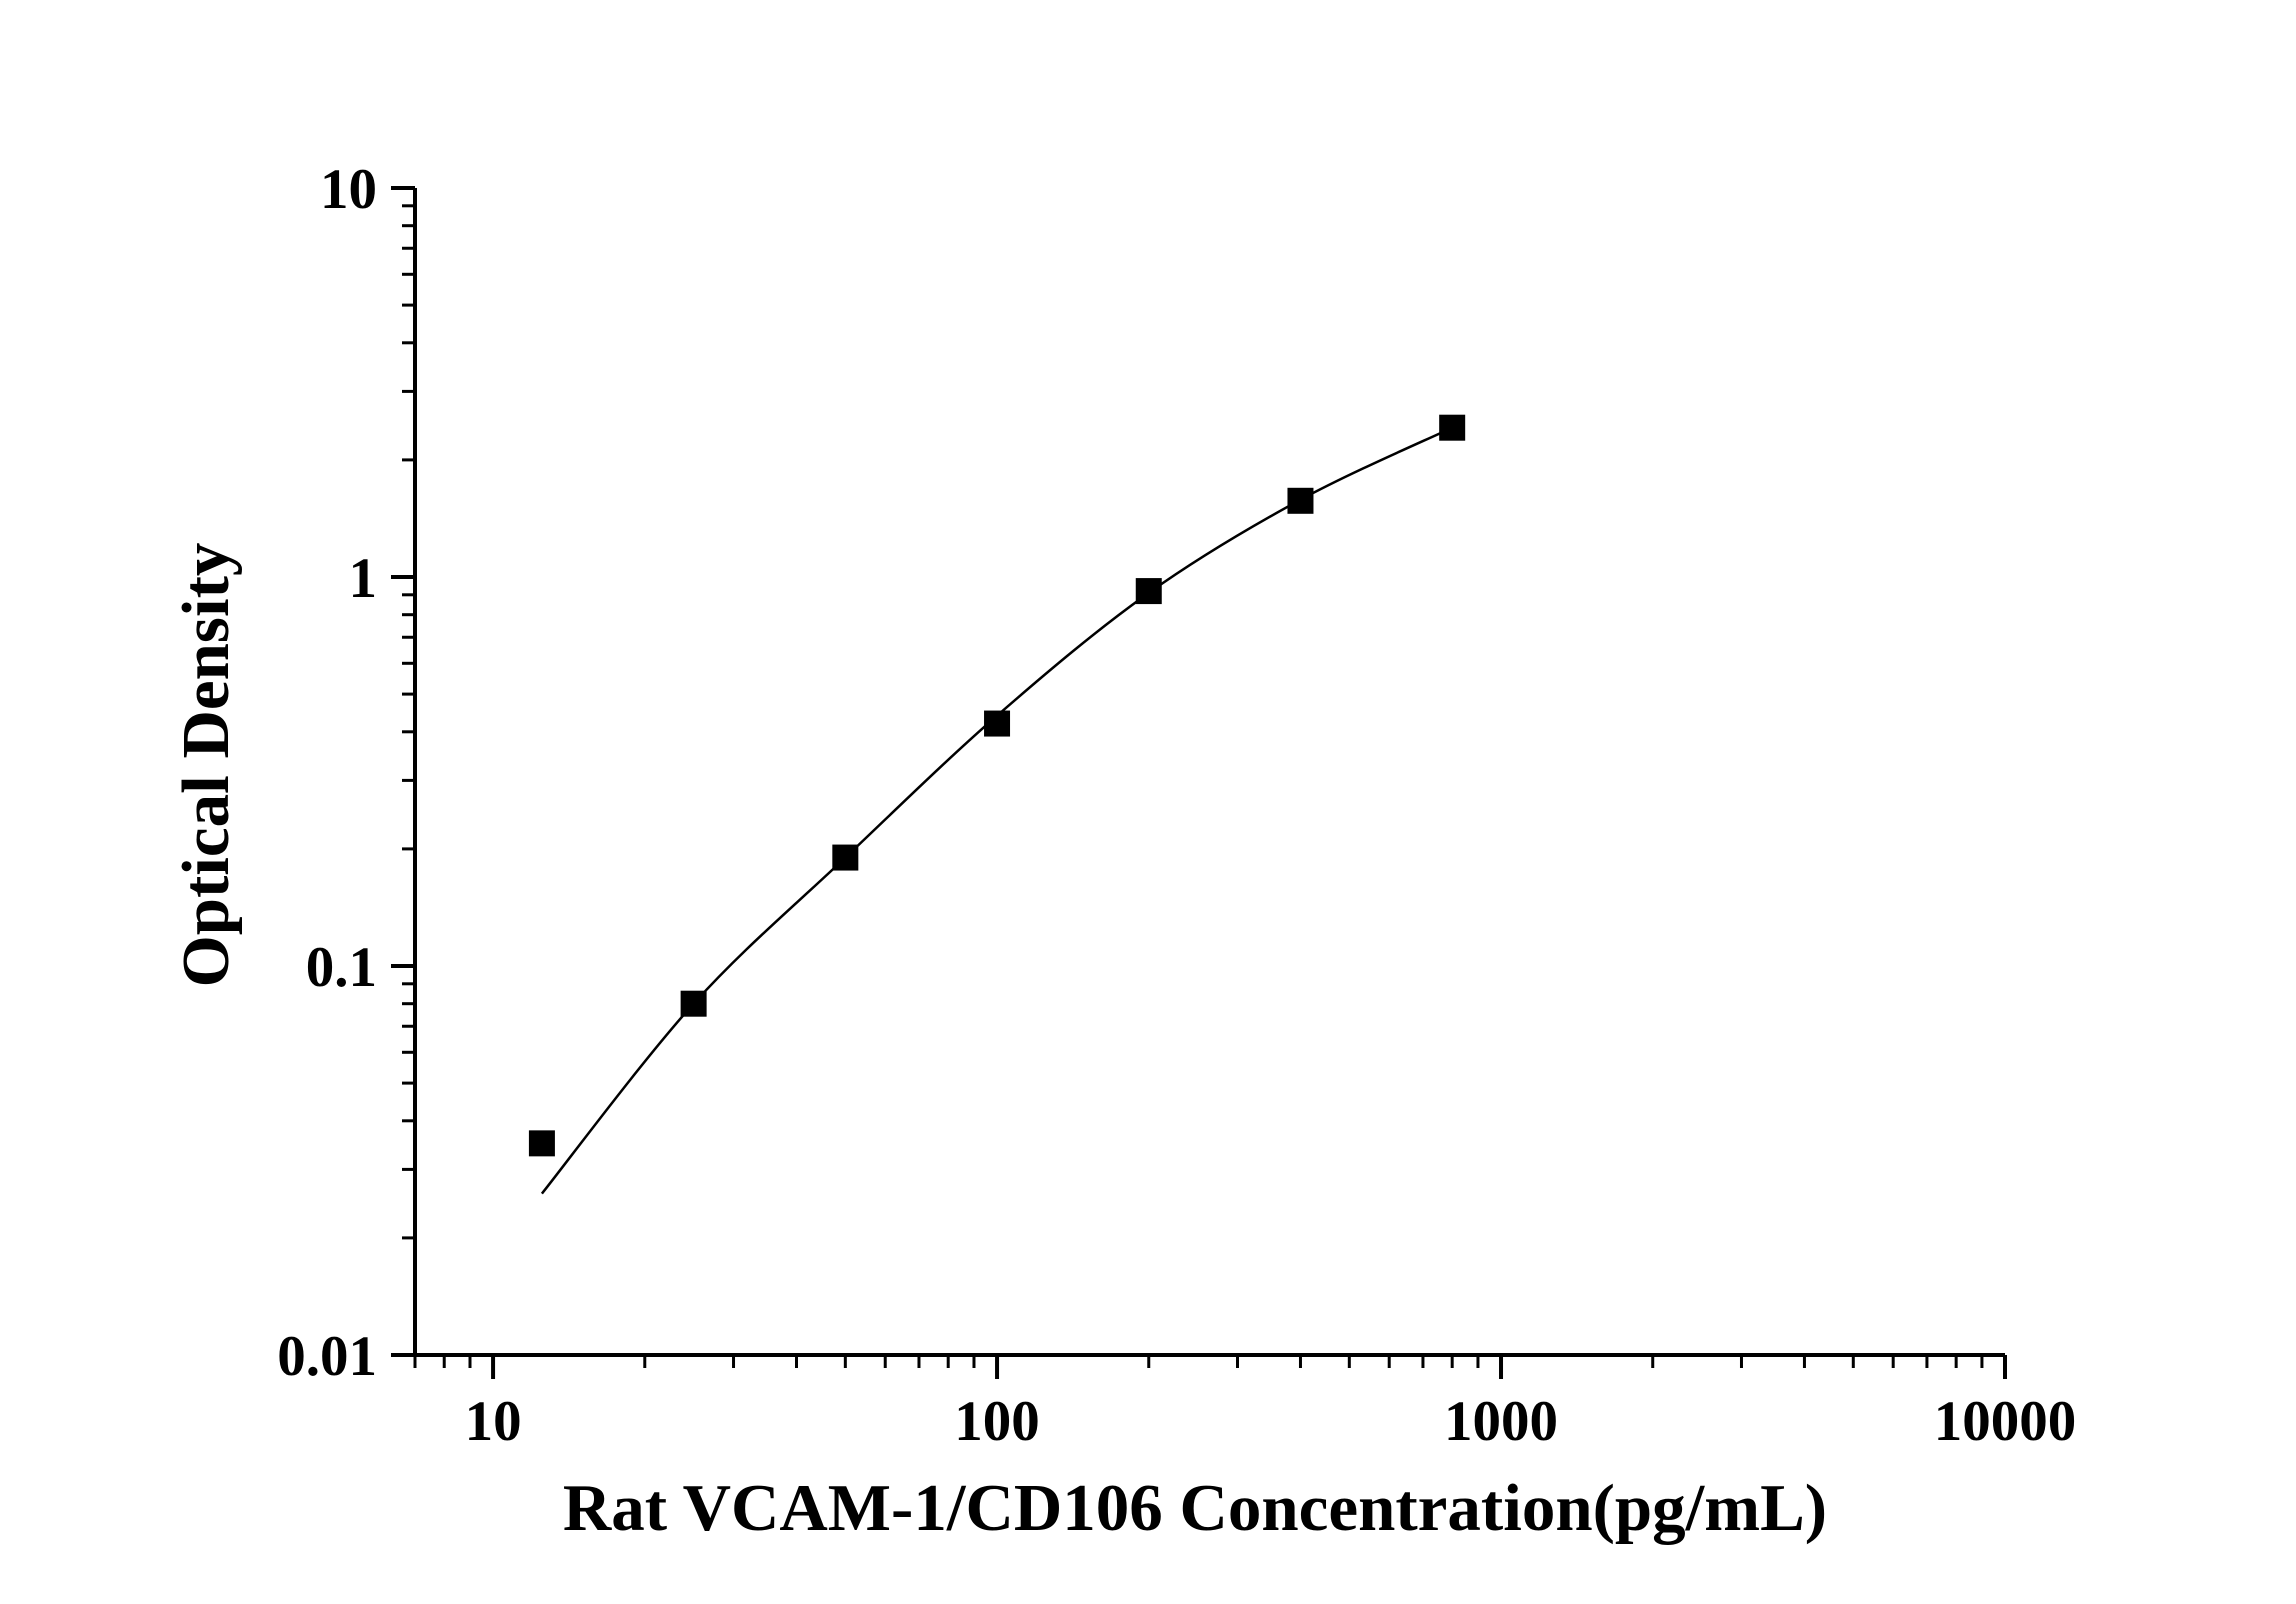  I want to click on x-axis-title: Rat VCAM-1/CD106 Concentration(pg/mL), so click(1195, 1508).